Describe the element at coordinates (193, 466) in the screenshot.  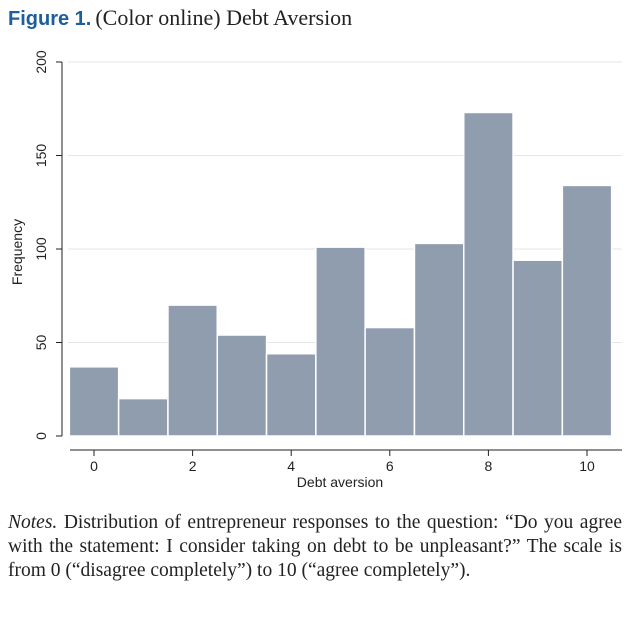
I see `x-tick-label-2: 2` at that location.